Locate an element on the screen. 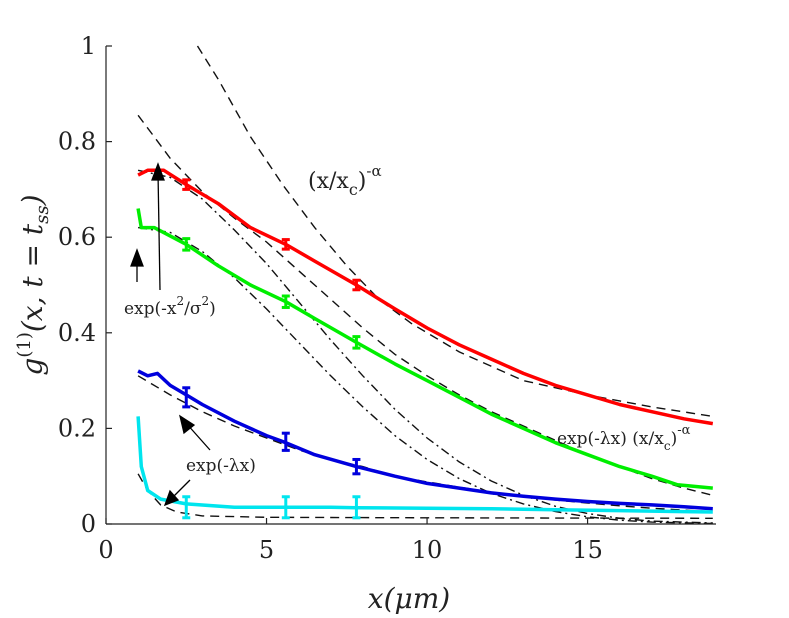 The width and height of the screenshot is (789, 618). y-tick-label: 0.2 is located at coordinates (77, 428).